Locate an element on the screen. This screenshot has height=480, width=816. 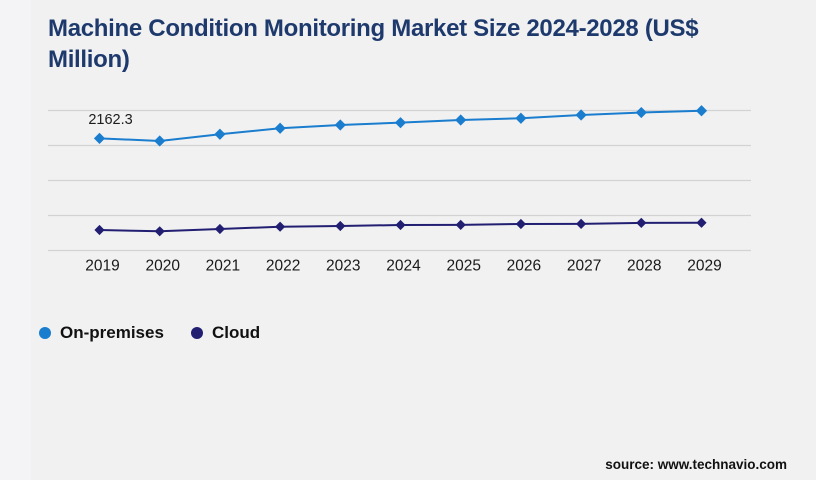
marker-on-premises-2023 is located at coordinates (340, 125).